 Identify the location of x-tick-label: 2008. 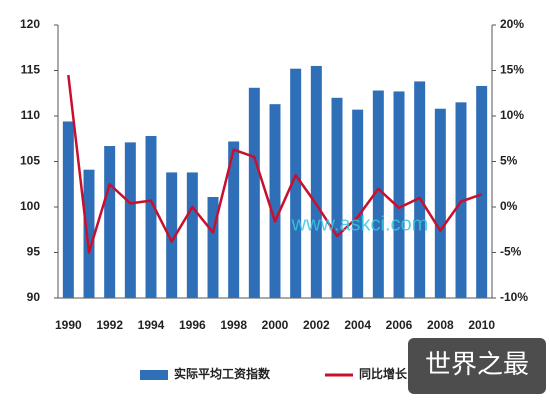
(440, 325).